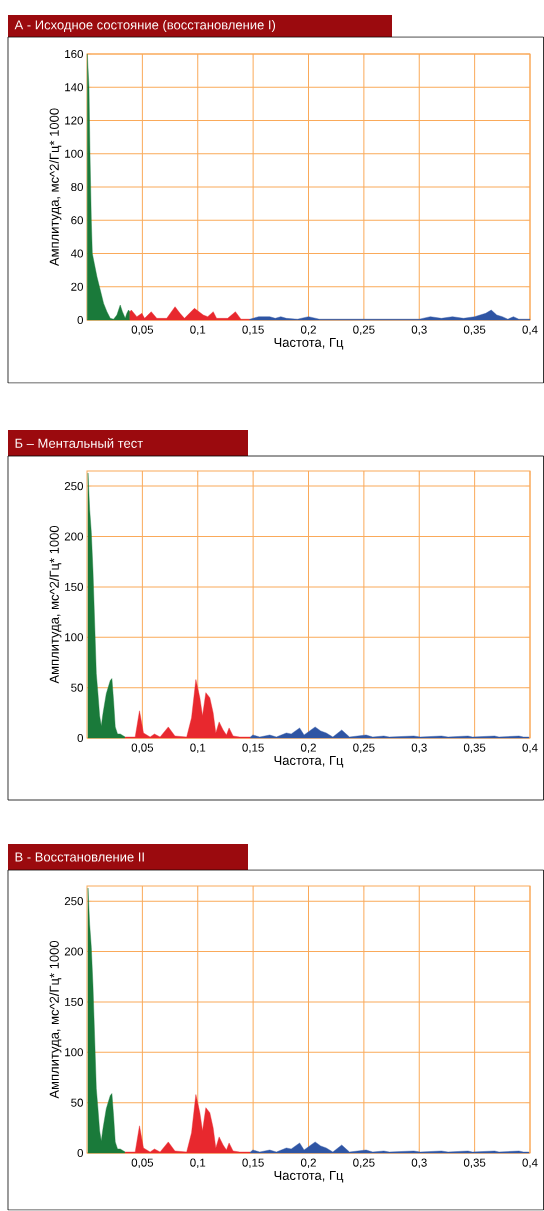 The width and height of the screenshot is (544, 1211). I want to click on chart-title: А - Исходное состояние (восстановление I), so click(145, 26).